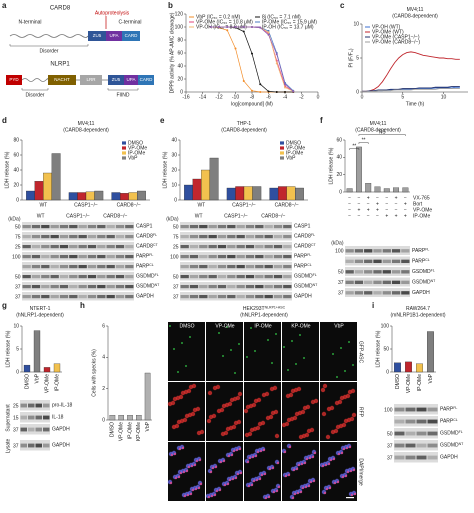 Image resolution: width=474 pixels, height=513 pixels. What do you see at coordinates (139, 431) in the screenshot?
I see `x-tick-label: KP-OMe` at bounding box center [139, 431].